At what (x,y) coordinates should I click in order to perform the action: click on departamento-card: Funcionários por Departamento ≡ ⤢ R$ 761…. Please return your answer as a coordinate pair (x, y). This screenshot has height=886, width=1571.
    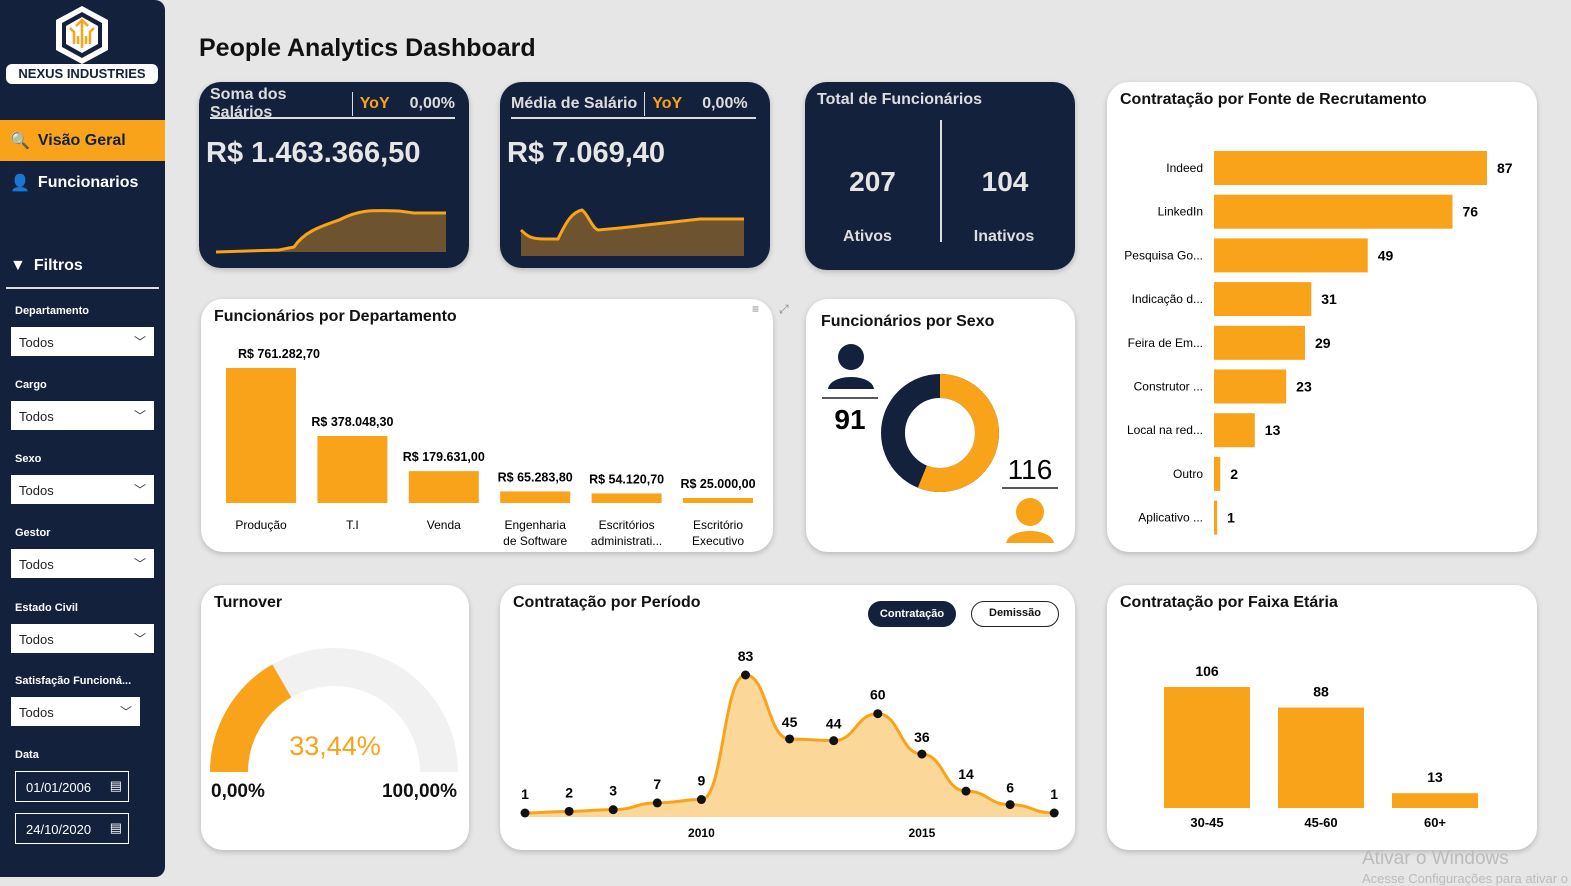
    Looking at the image, I should click on (495, 425).